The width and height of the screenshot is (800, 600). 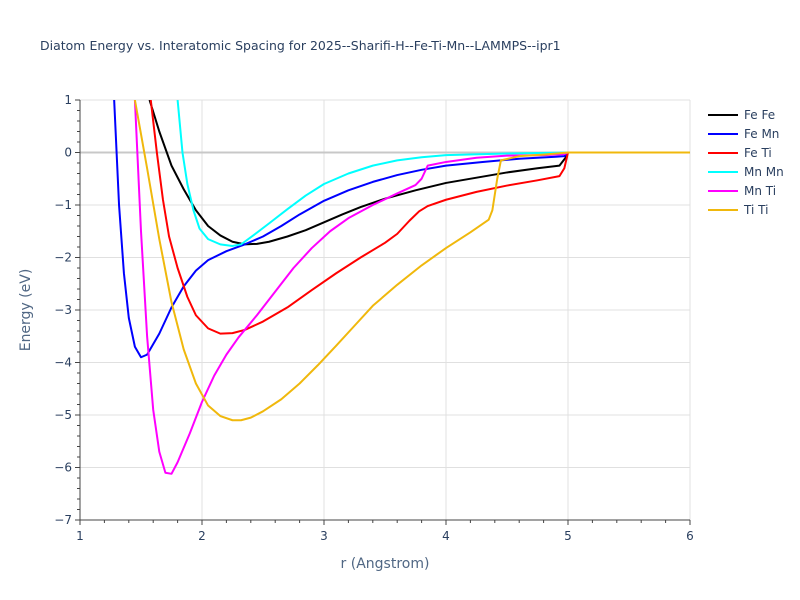 What do you see at coordinates (385, 564) in the screenshot?
I see `x-axis-title: r (Angstrom)` at bounding box center [385, 564].